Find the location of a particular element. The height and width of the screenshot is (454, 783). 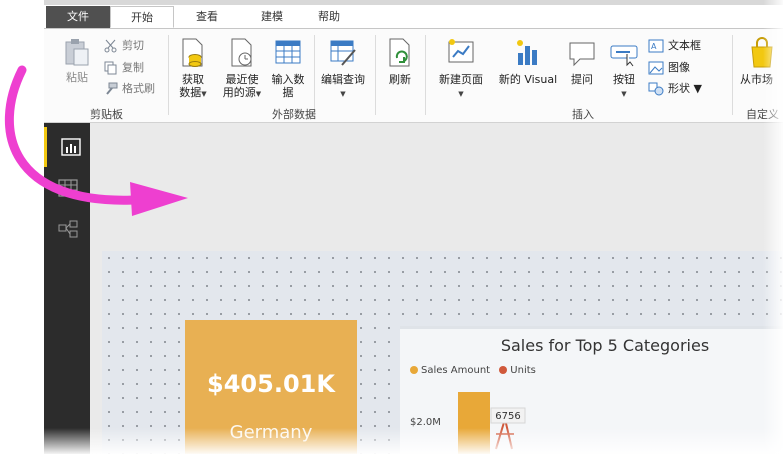

image-button: 图像 is located at coordinates (669, 68).